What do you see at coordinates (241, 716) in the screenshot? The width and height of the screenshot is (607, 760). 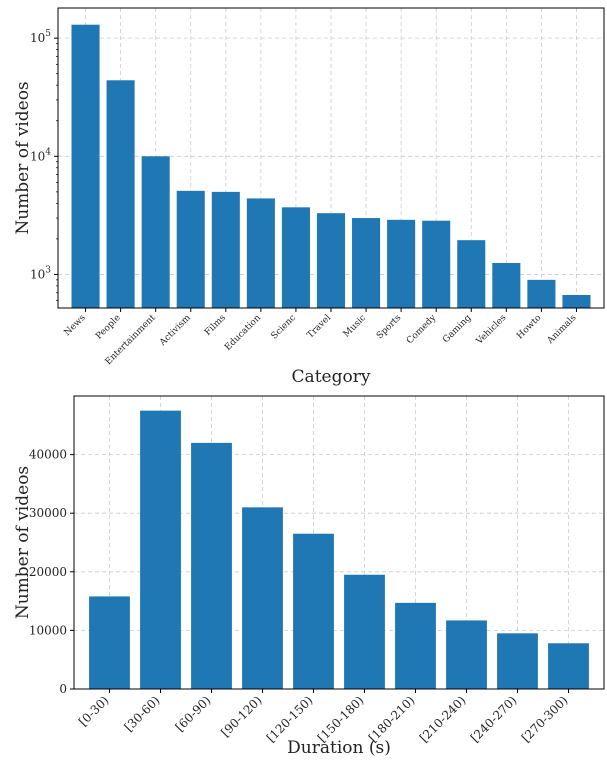 I see `x-tick-label: [90-120)` at bounding box center [241, 716].